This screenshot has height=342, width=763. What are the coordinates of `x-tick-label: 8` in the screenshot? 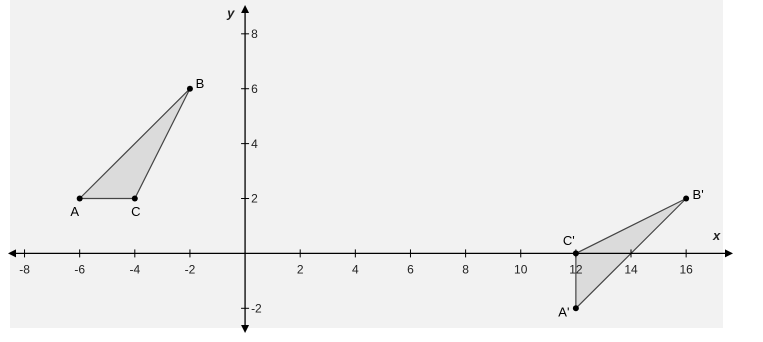 It's located at (465, 270).